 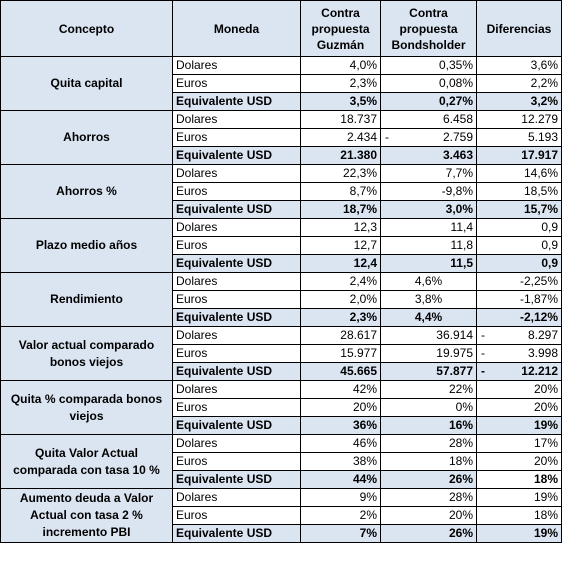 I want to click on guzman-cell: 2.434, so click(x=340, y=137).